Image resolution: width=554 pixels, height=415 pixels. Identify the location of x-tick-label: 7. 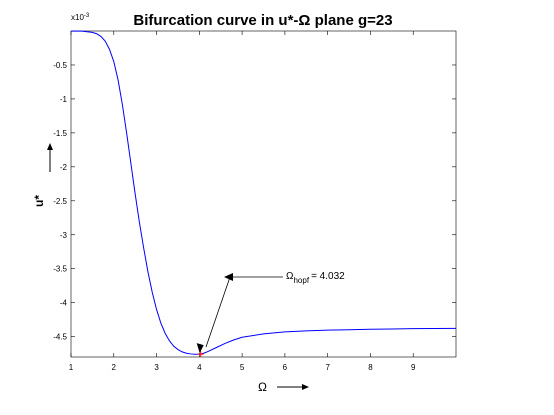
(327, 367).